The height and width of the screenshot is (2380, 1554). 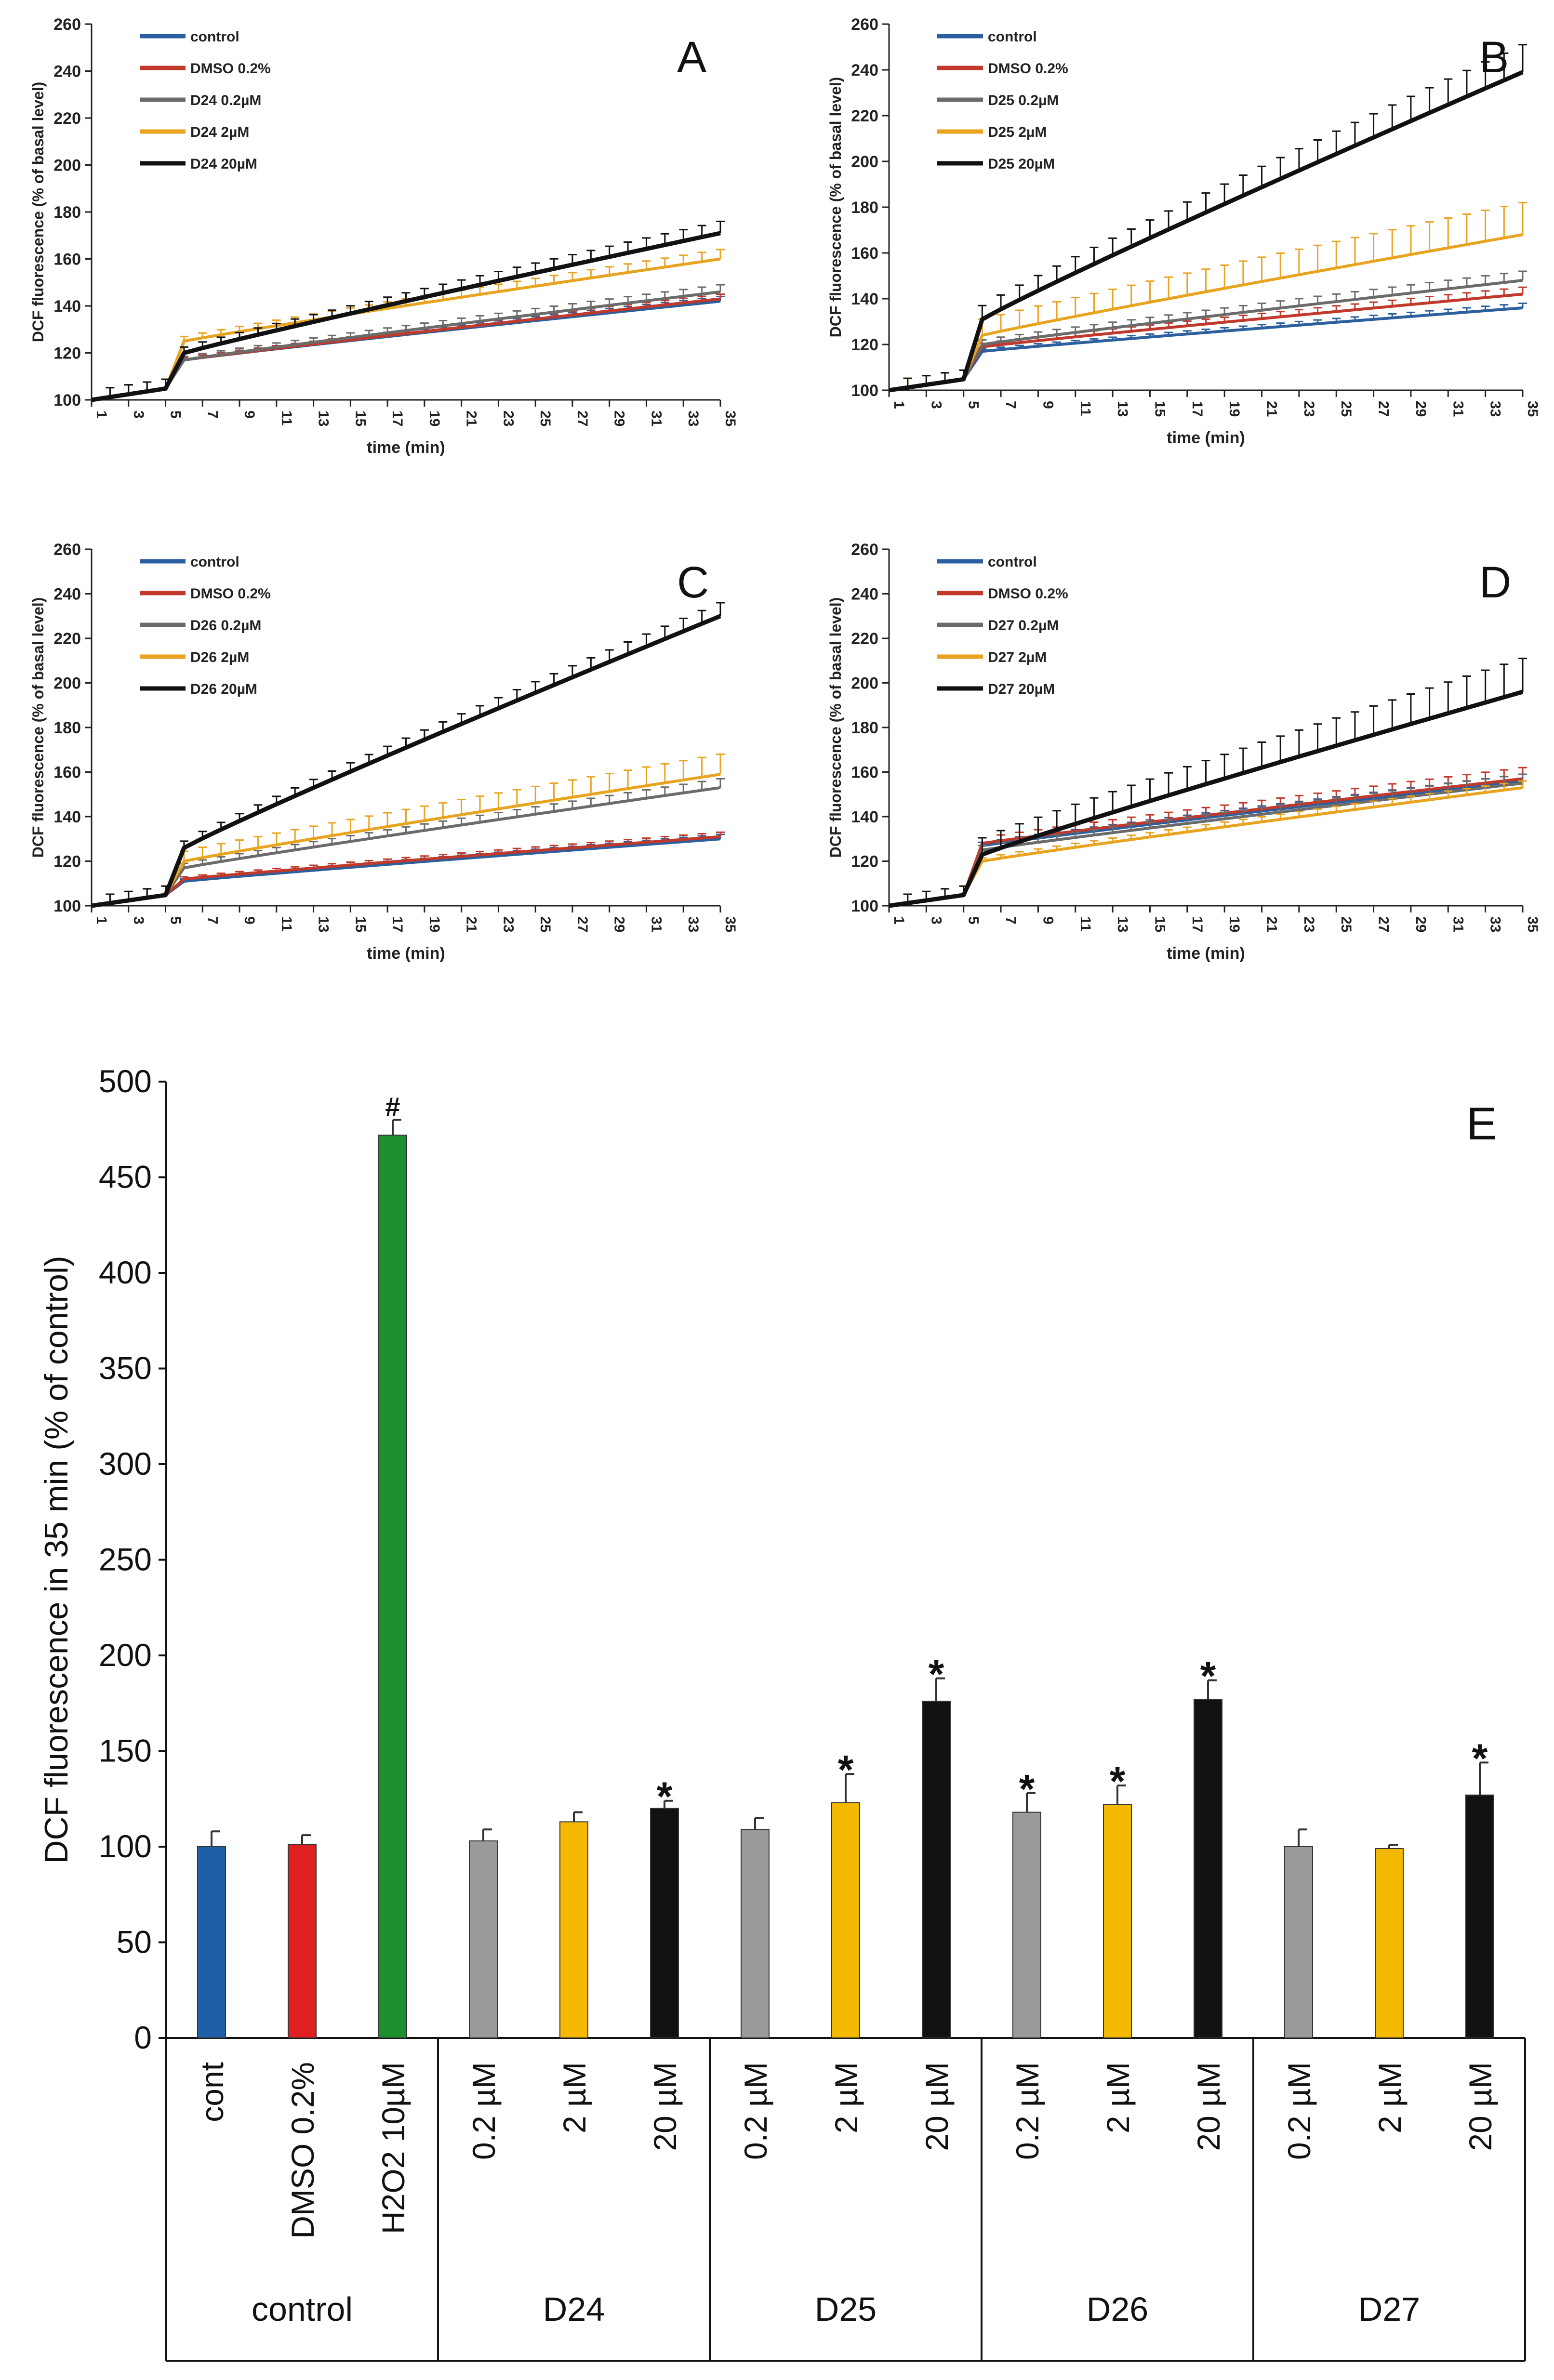 I want to click on y-tick-label: 350, so click(x=125, y=1368).